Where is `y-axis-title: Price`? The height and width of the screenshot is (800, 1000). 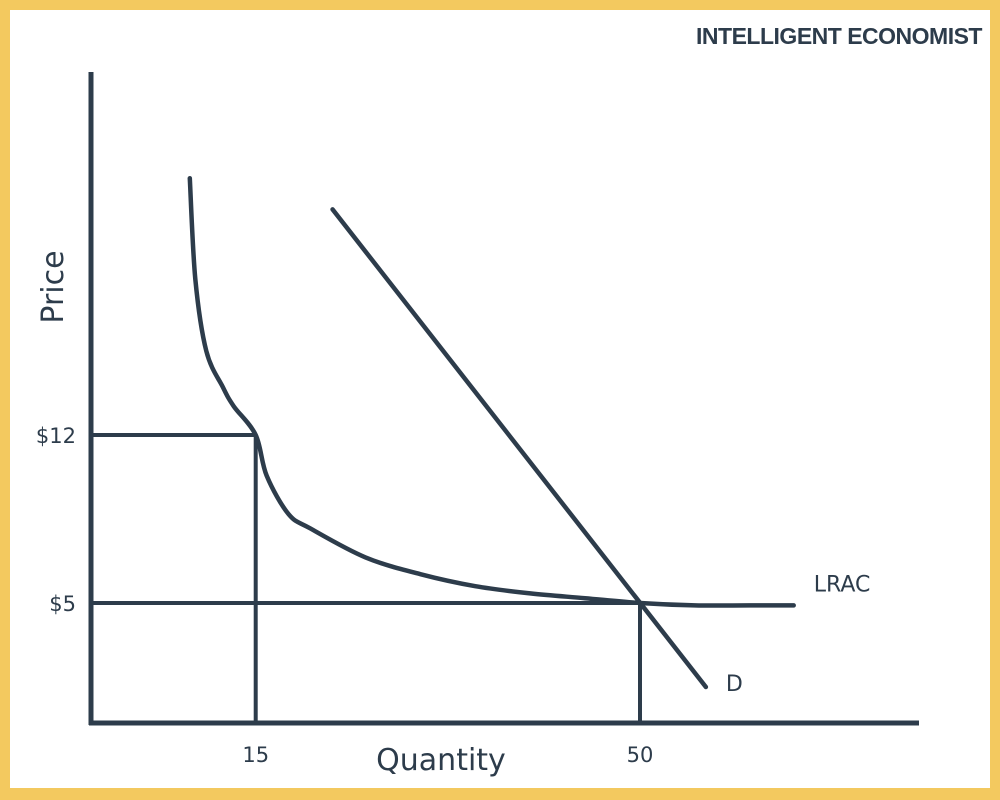
y-axis-title: Price is located at coordinates (53, 286).